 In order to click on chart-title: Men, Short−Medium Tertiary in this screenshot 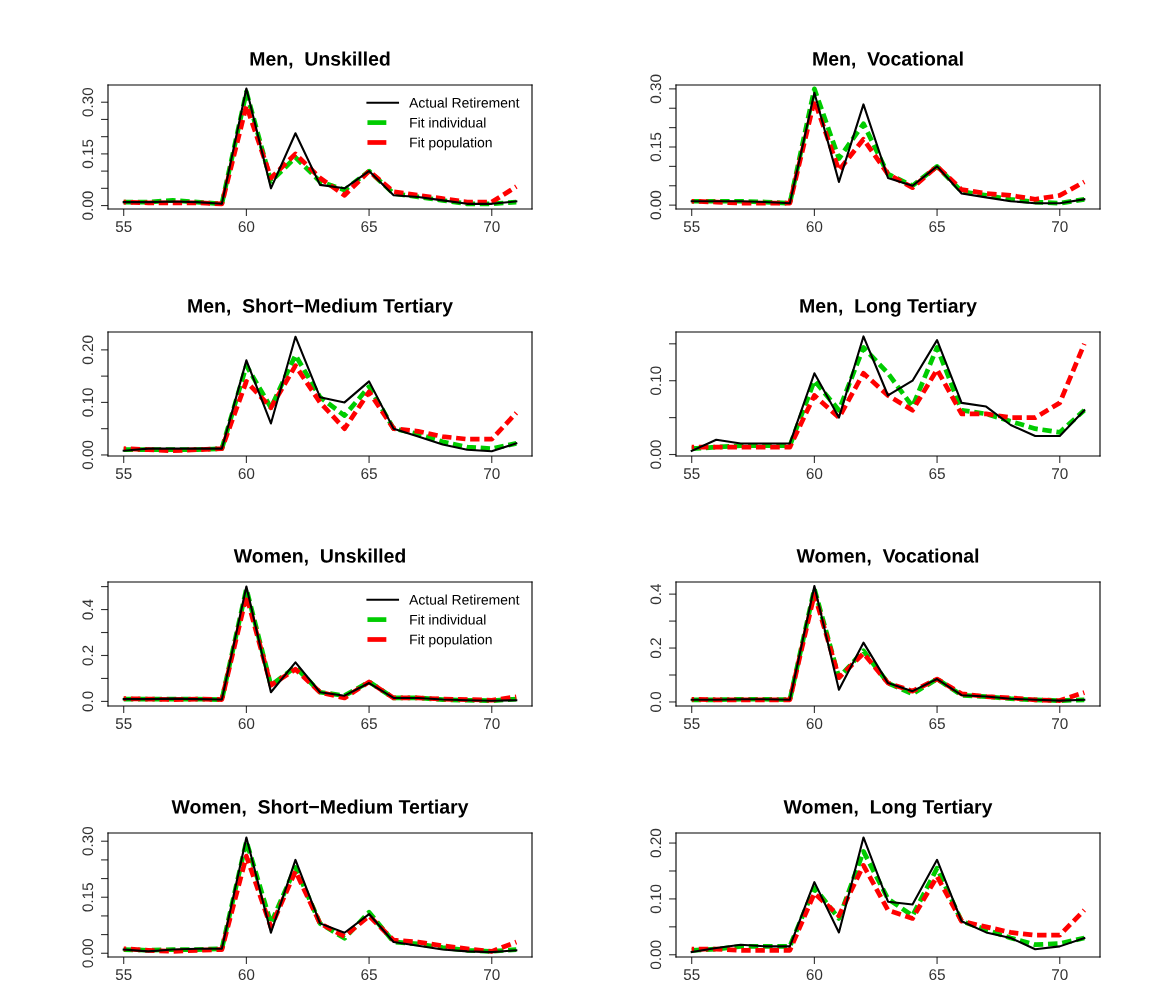, I will do `click(320, 307)`.